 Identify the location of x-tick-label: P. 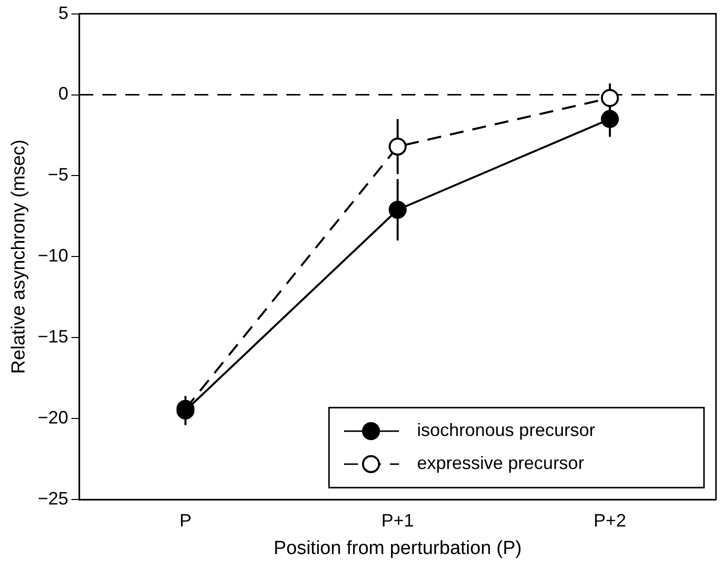
(185, 520).